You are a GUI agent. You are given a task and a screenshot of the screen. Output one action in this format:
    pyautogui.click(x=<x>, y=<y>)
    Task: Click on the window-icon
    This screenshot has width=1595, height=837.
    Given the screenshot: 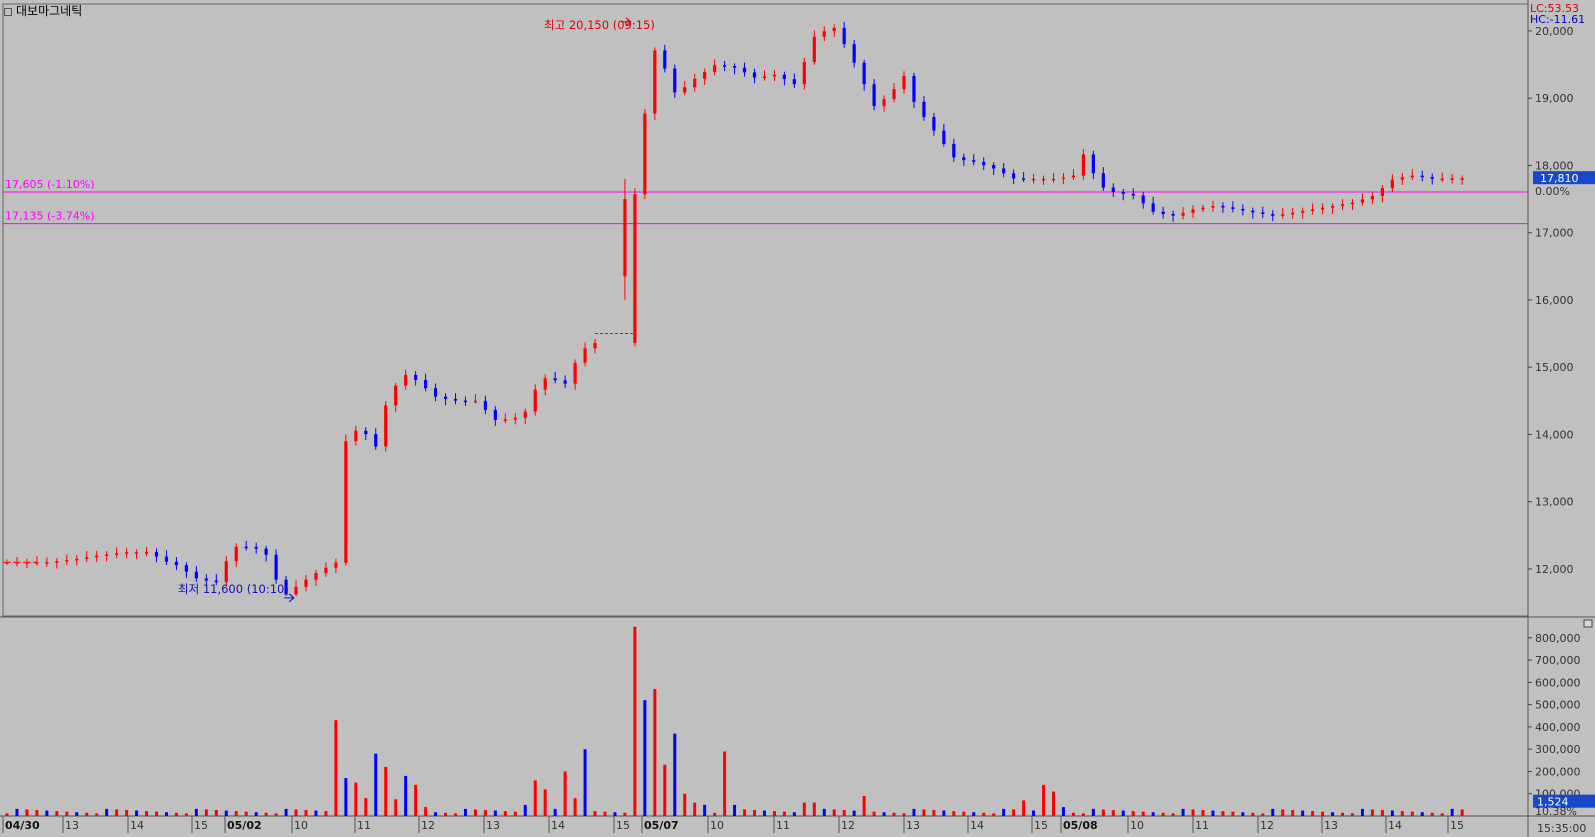 What is the action you would take?
    pyautogui.click(x=8, y=11)
    